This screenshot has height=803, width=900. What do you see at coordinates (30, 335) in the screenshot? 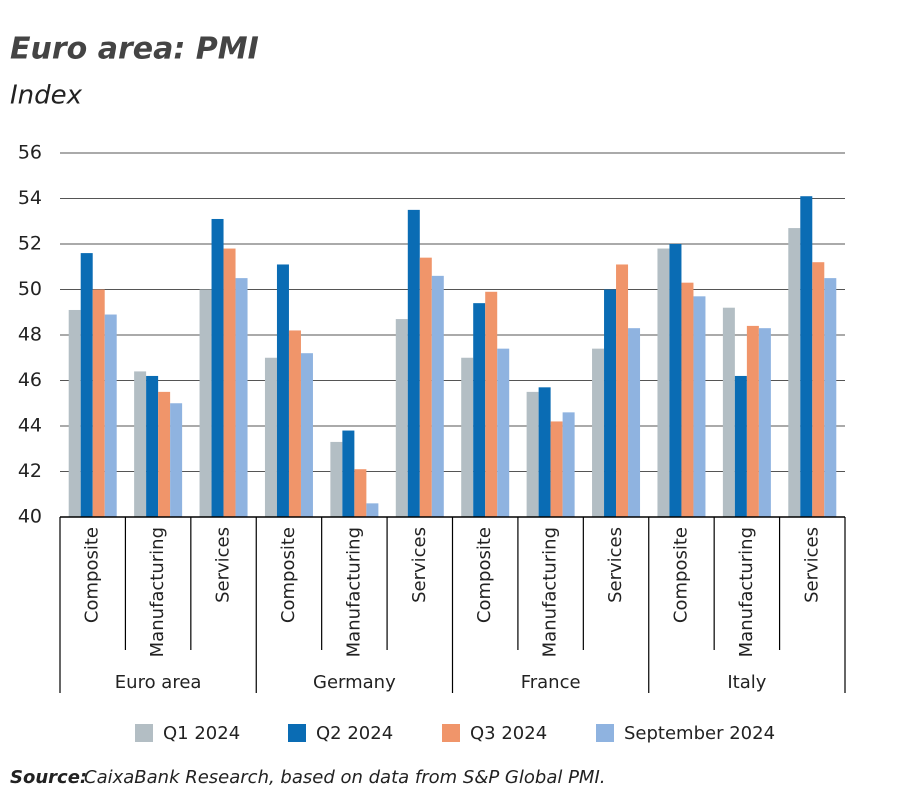
I see `y-tick-label: 48` at bounding box center [30, 335].